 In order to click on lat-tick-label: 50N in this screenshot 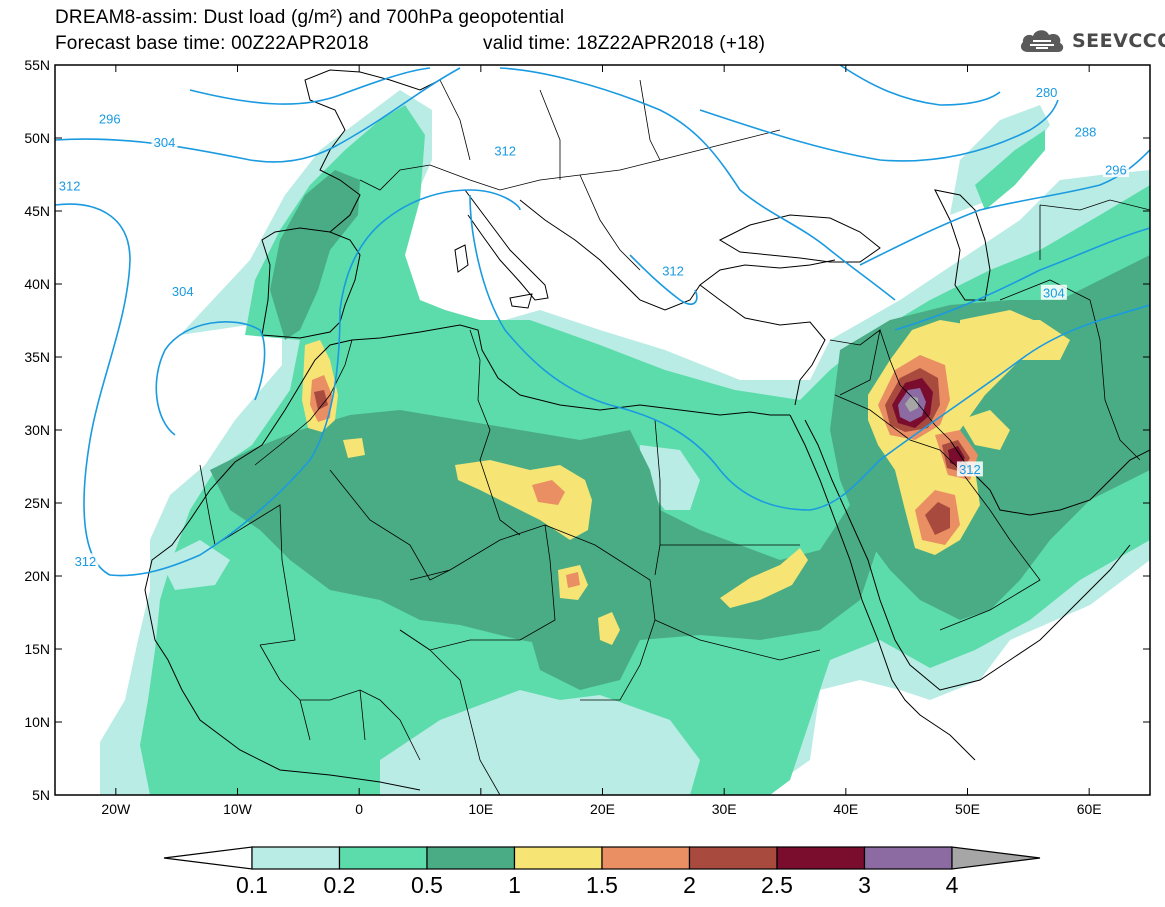, I will do `click(37, 138)`.